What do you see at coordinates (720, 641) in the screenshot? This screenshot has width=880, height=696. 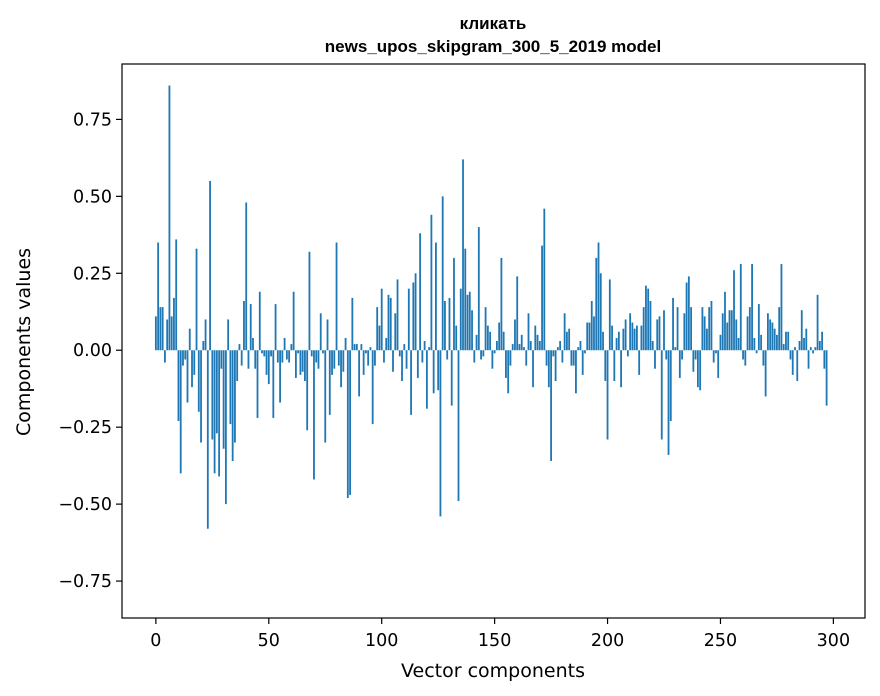 I see `x-tick-label: 250` at bounding box center [720, 641].